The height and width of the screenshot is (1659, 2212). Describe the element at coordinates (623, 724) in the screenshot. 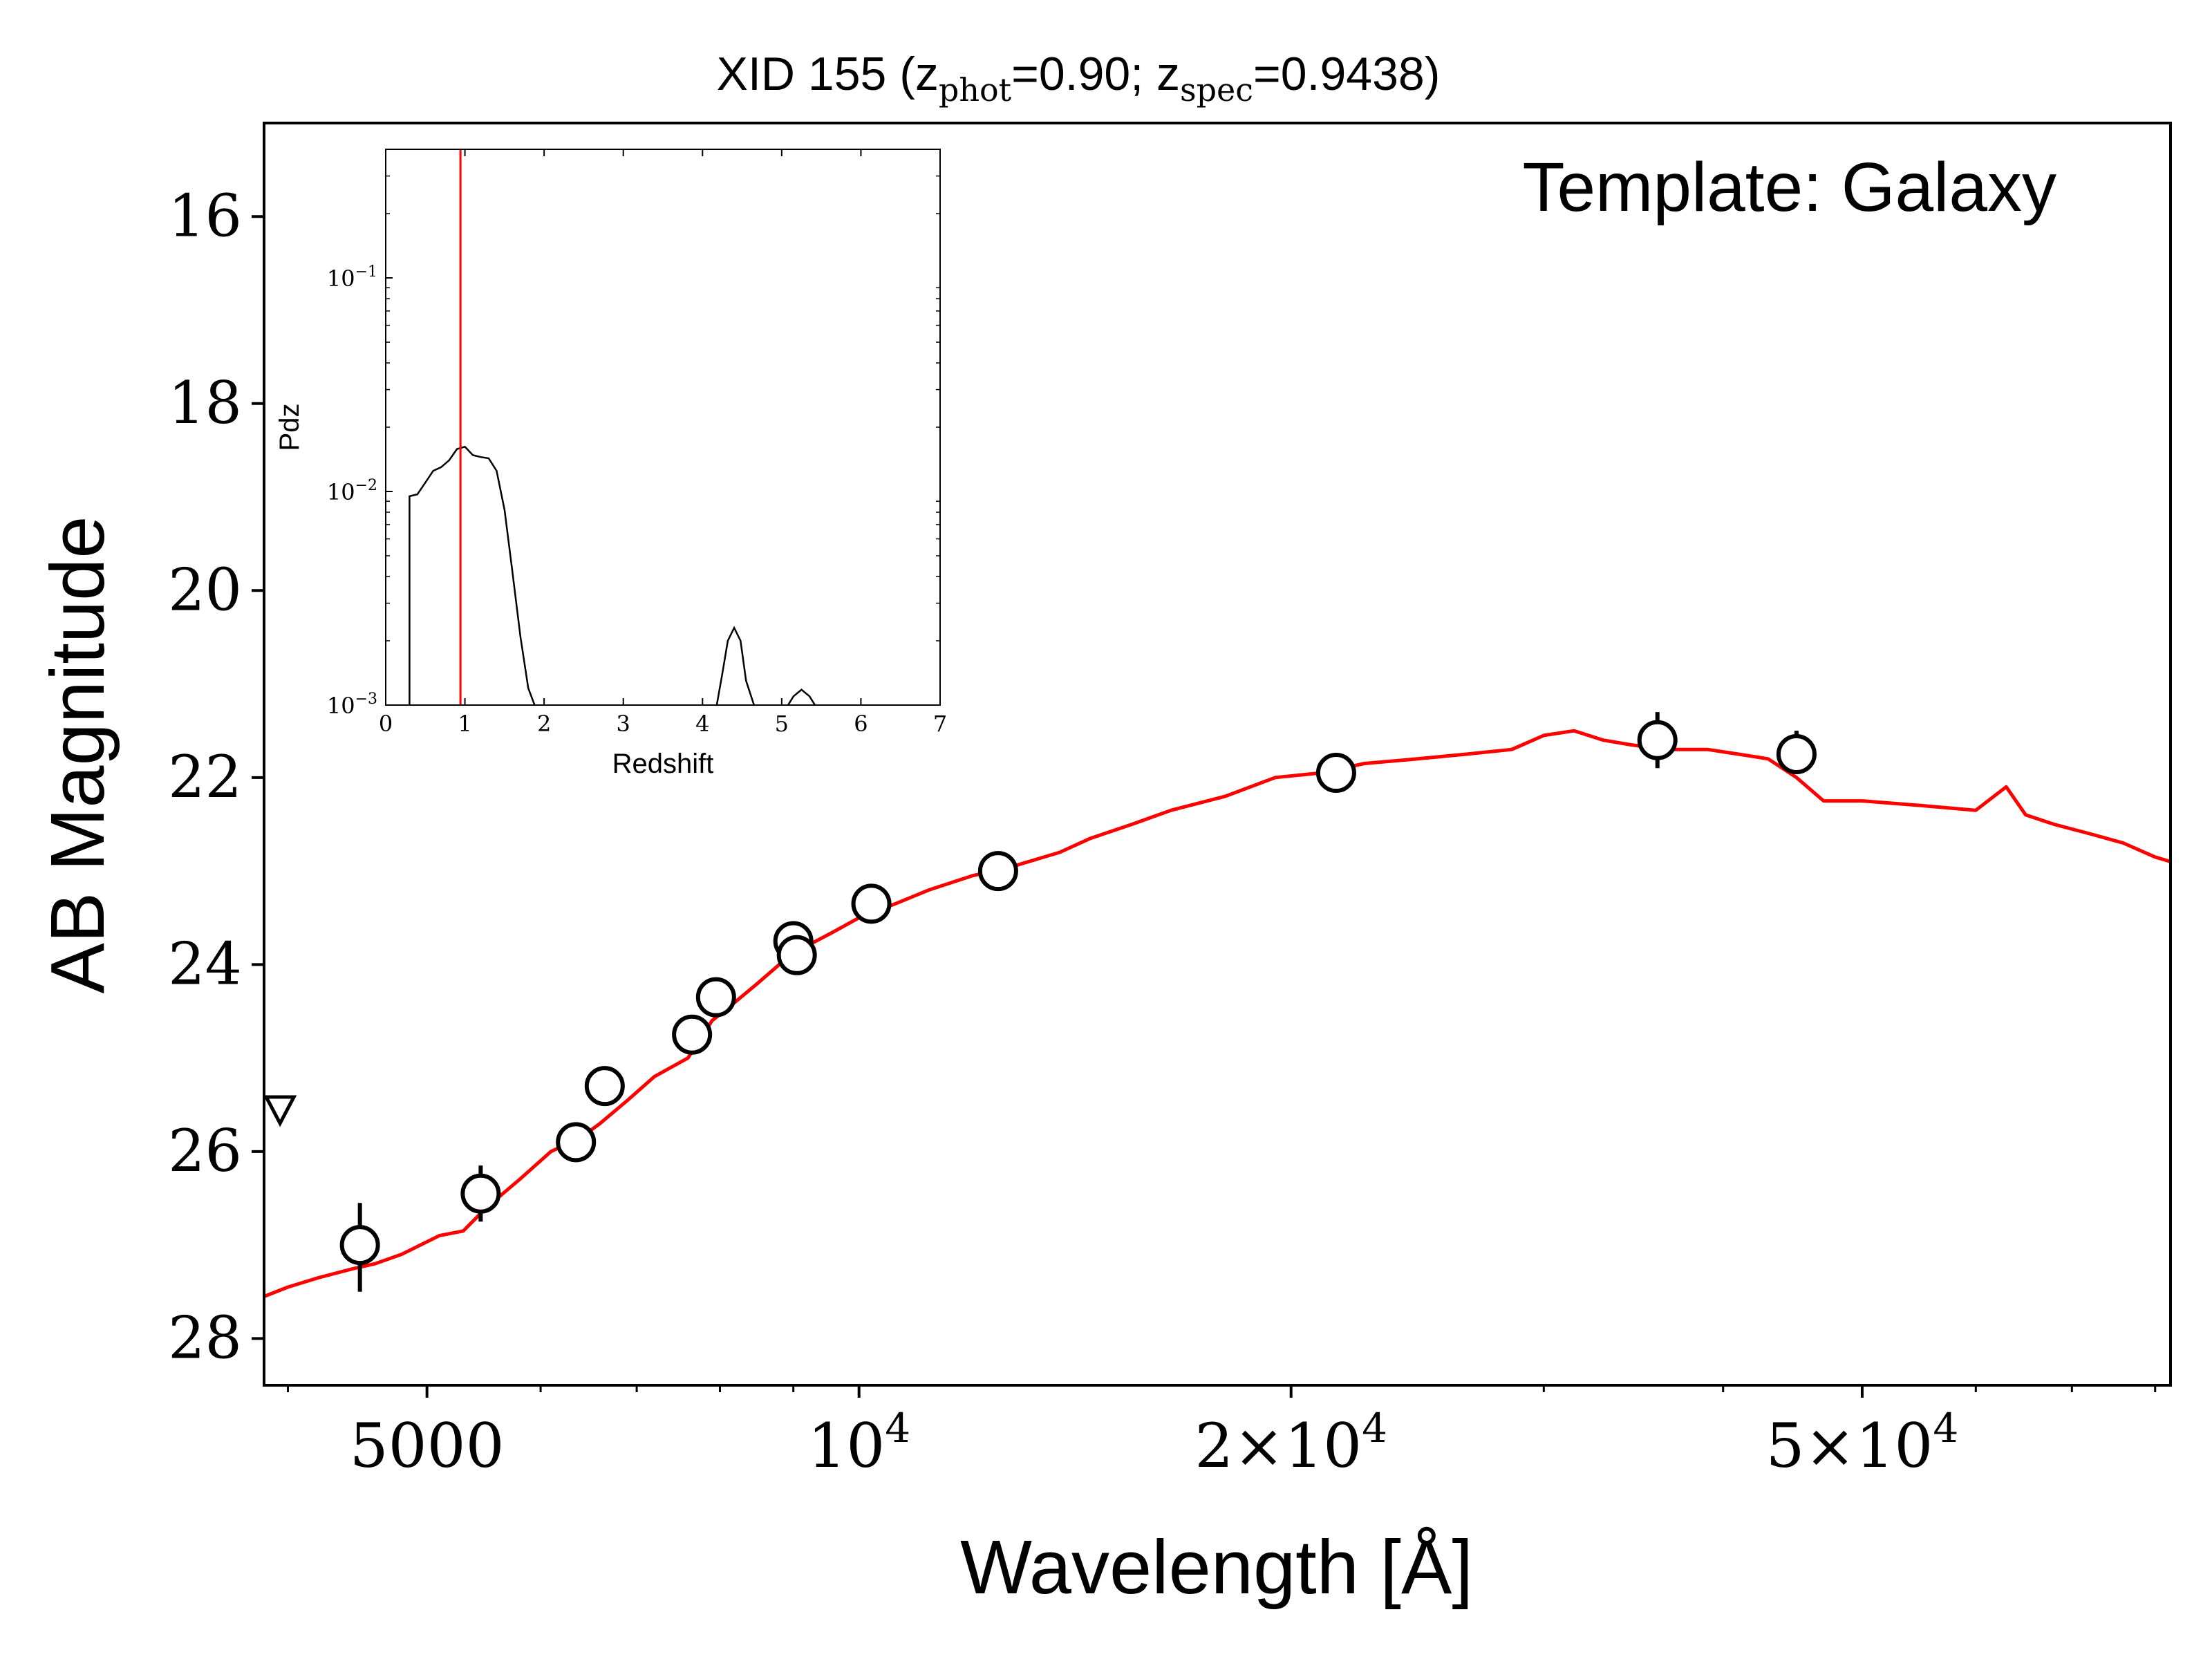

I see `inset-x-tick-label: 3` at that location.